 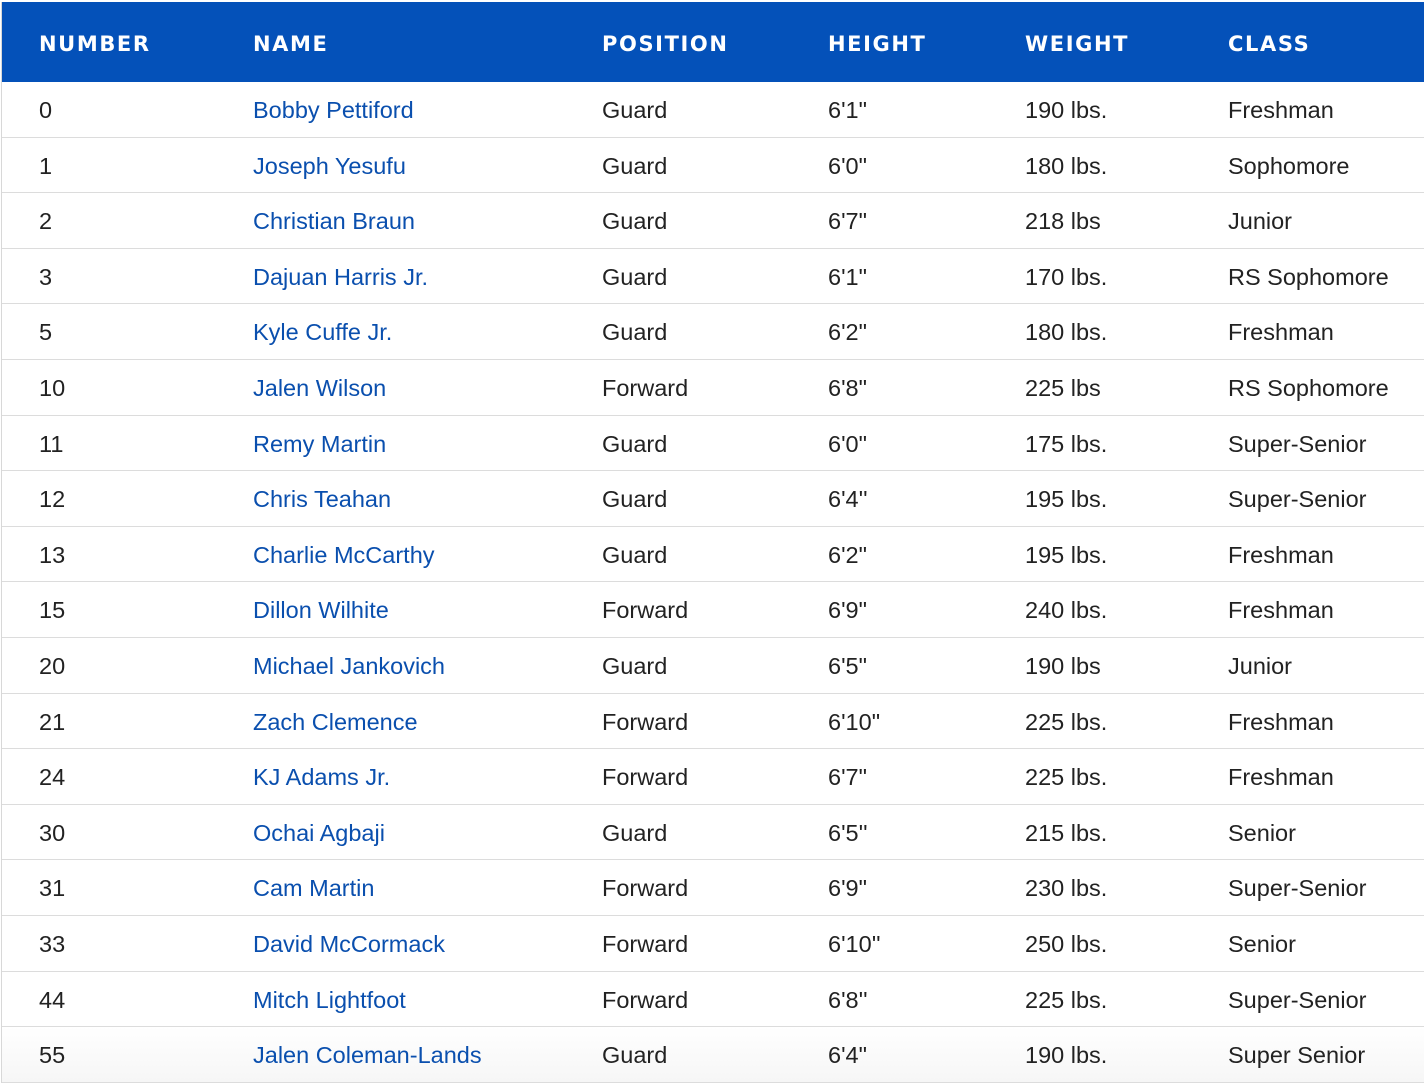 I want to click on cell-weight: 218 lbs, so click(x=1063, y=221).